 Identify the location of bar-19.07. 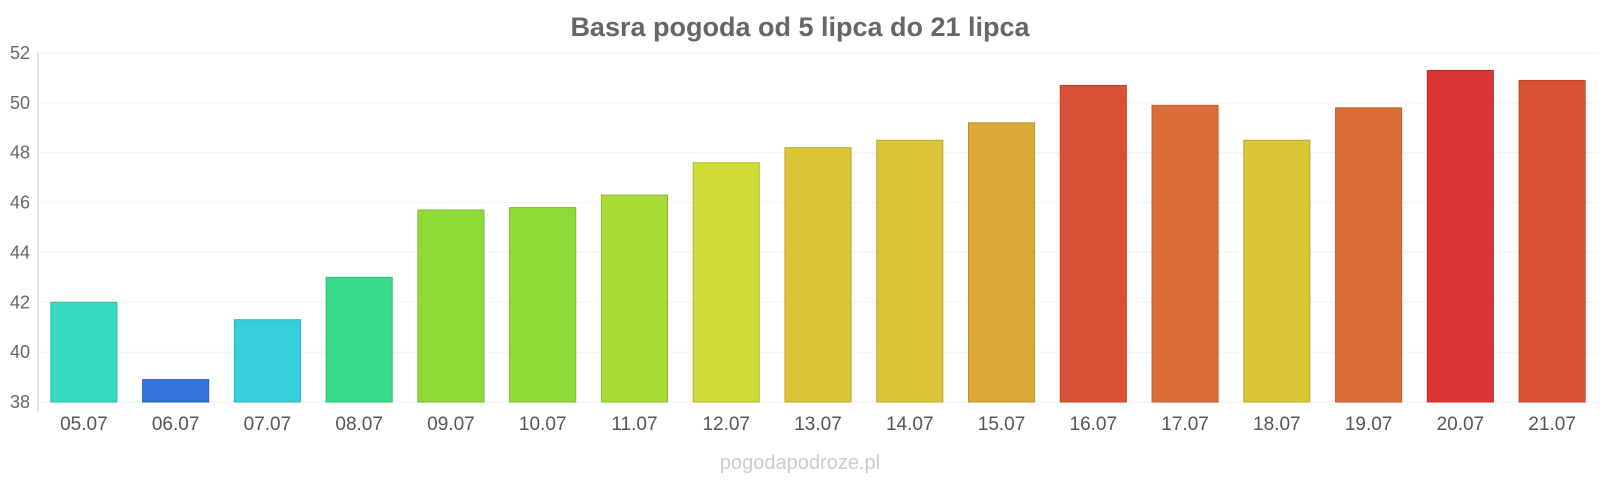
(1369, 255).